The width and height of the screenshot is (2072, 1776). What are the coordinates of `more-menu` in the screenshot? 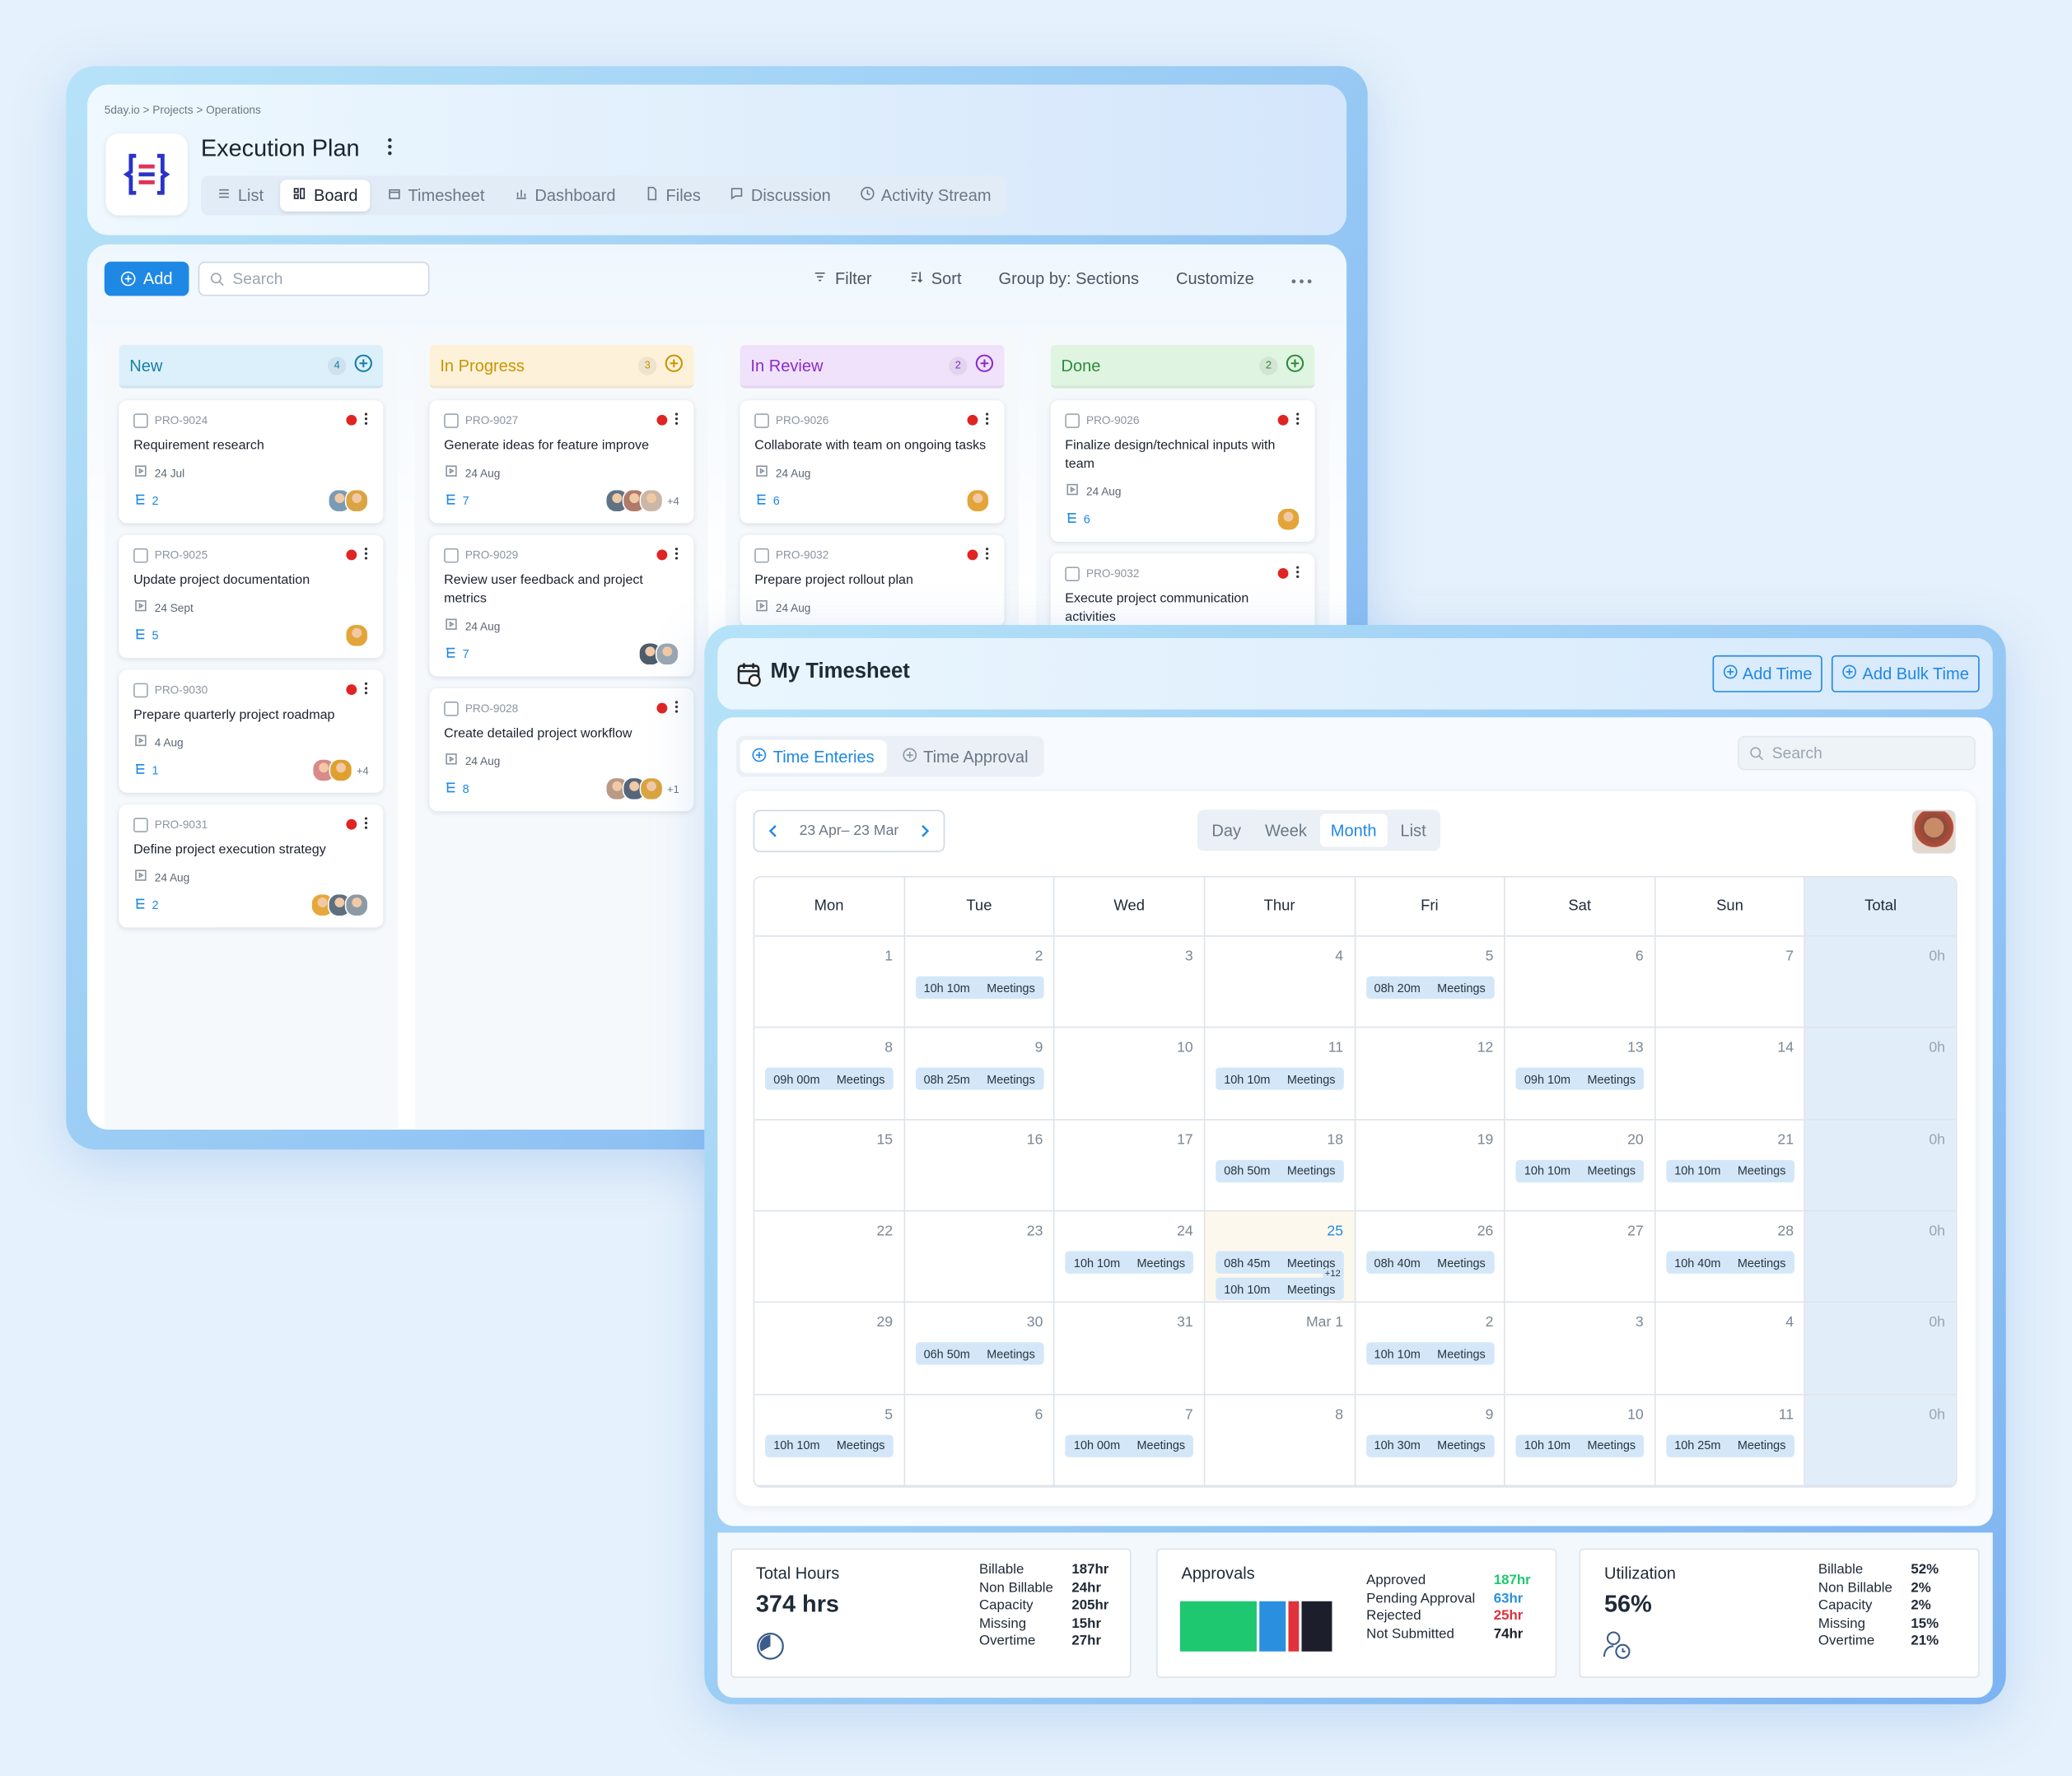 It's located at (390, 147).